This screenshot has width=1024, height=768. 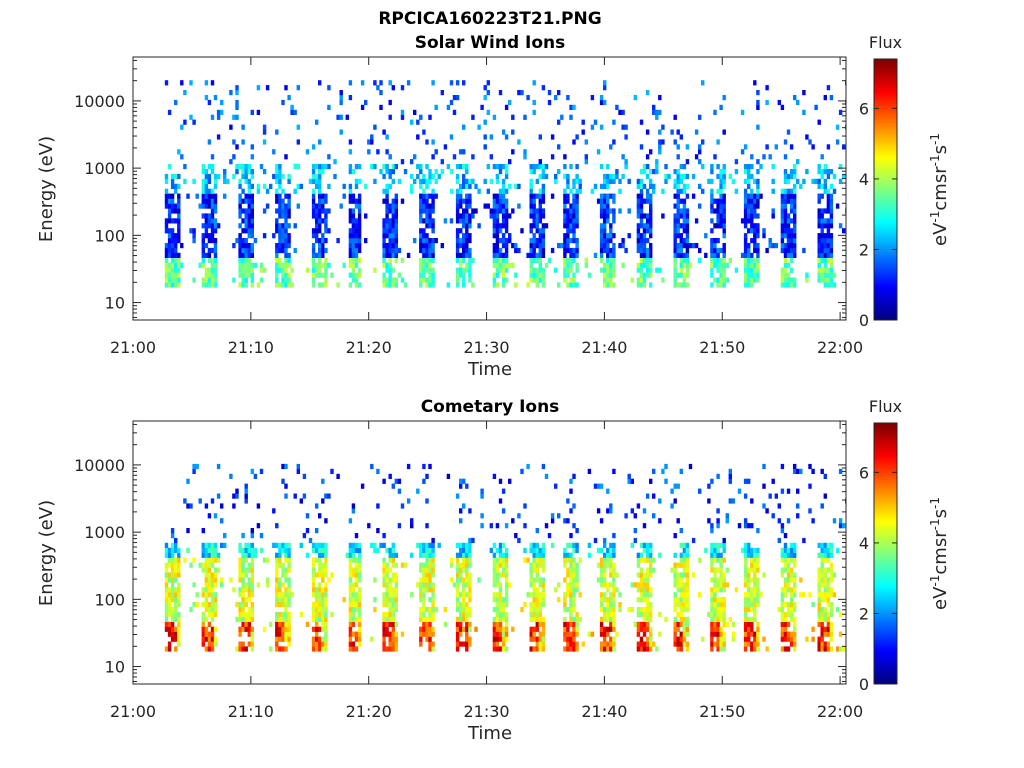 What do you see at coordinates (46, 553) in the screenshot?
I see `cometary-y-label: Energy (eV)` at bounding box center [46, 553].